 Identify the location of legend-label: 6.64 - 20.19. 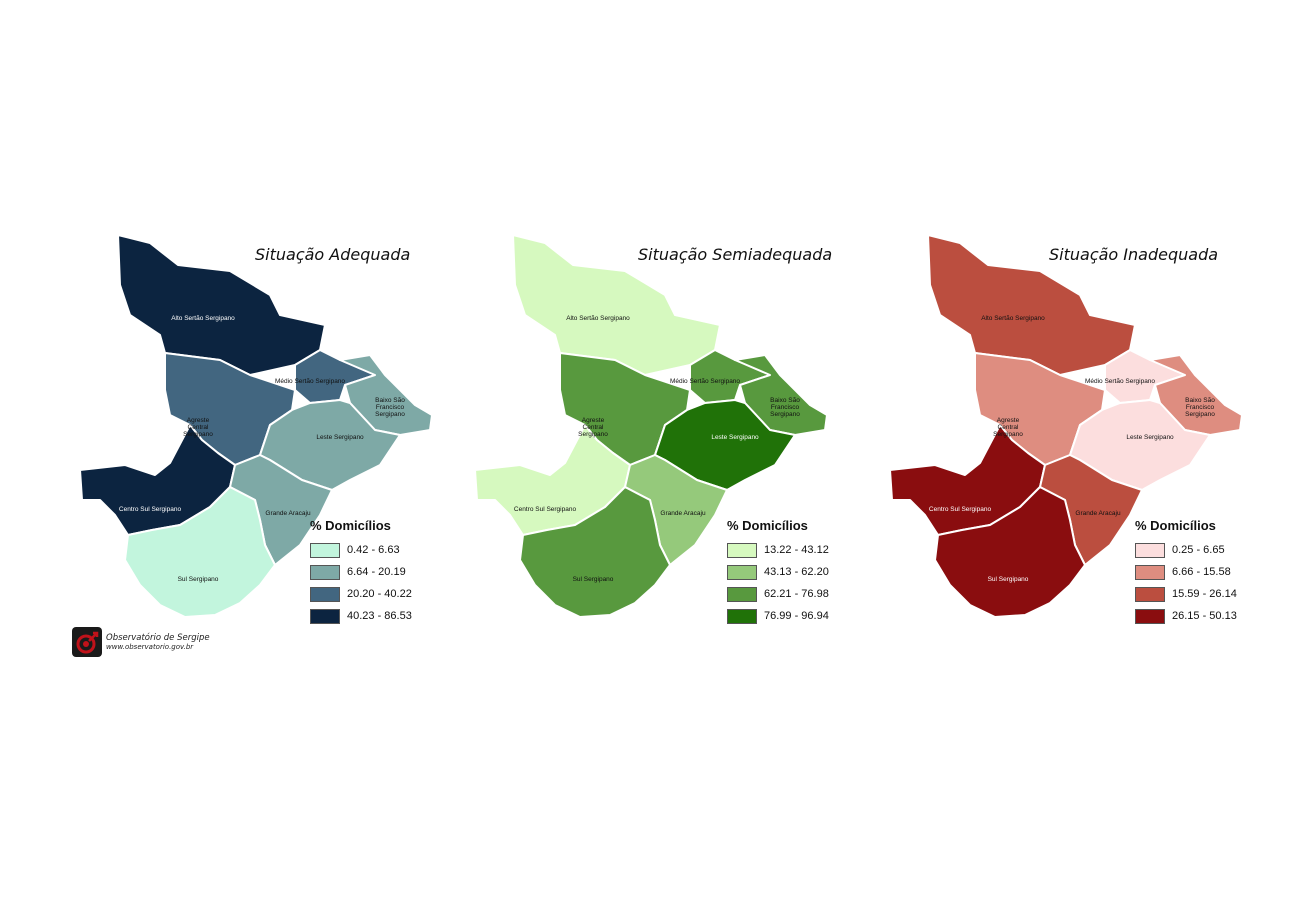
(376, 572).